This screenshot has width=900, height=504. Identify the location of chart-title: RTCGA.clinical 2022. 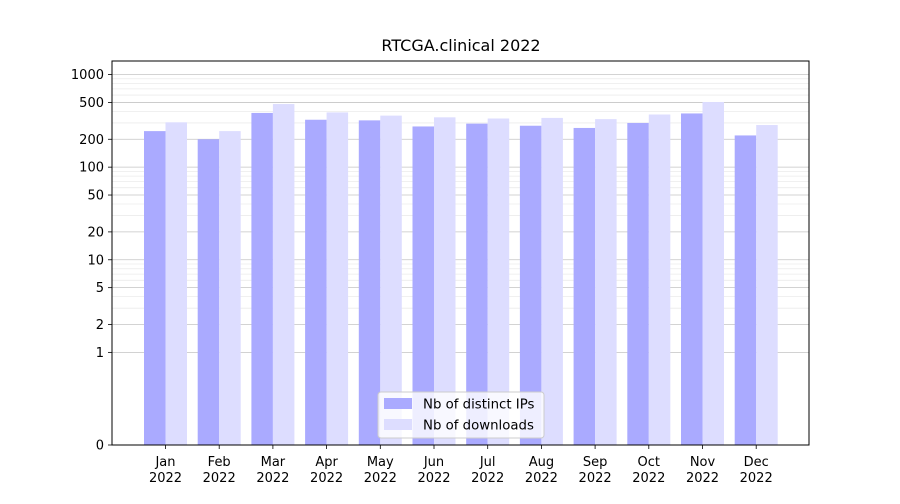
(460, 45).